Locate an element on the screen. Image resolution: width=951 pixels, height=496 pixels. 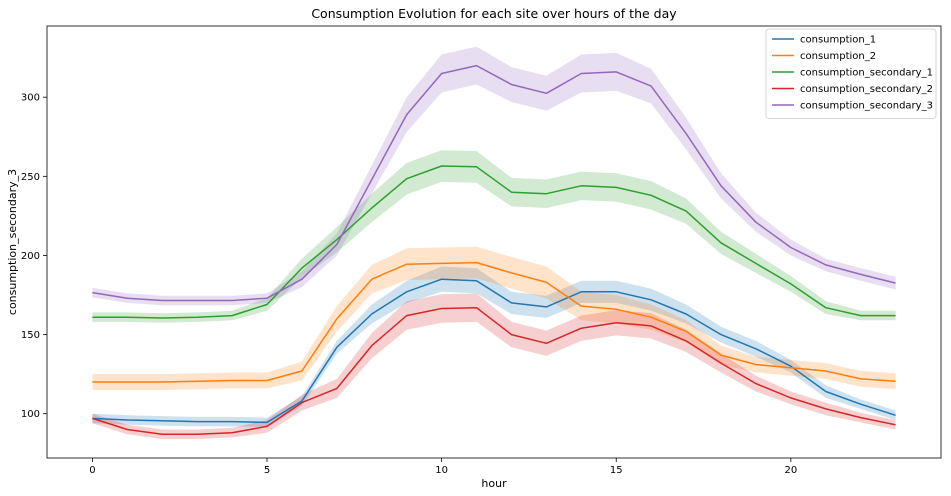
y-axis-label: consumption_secondary_3 is located at coordinates (12, 242).